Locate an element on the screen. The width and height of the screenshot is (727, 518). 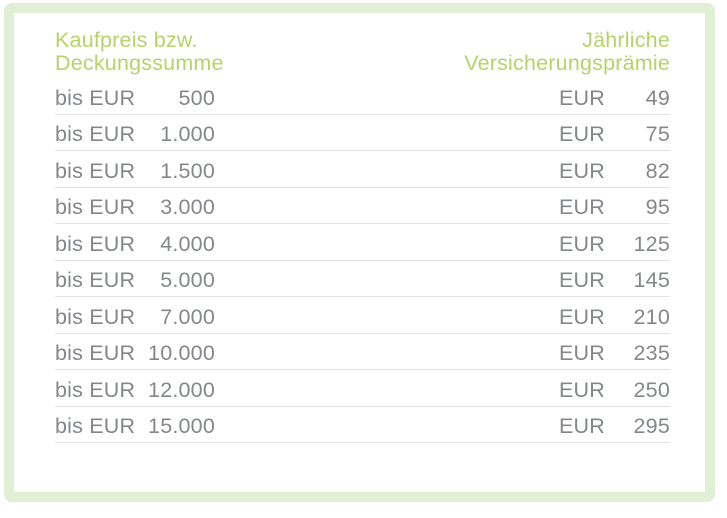
premium-header-line1: Jährliche is located at coordinates (626, 40).